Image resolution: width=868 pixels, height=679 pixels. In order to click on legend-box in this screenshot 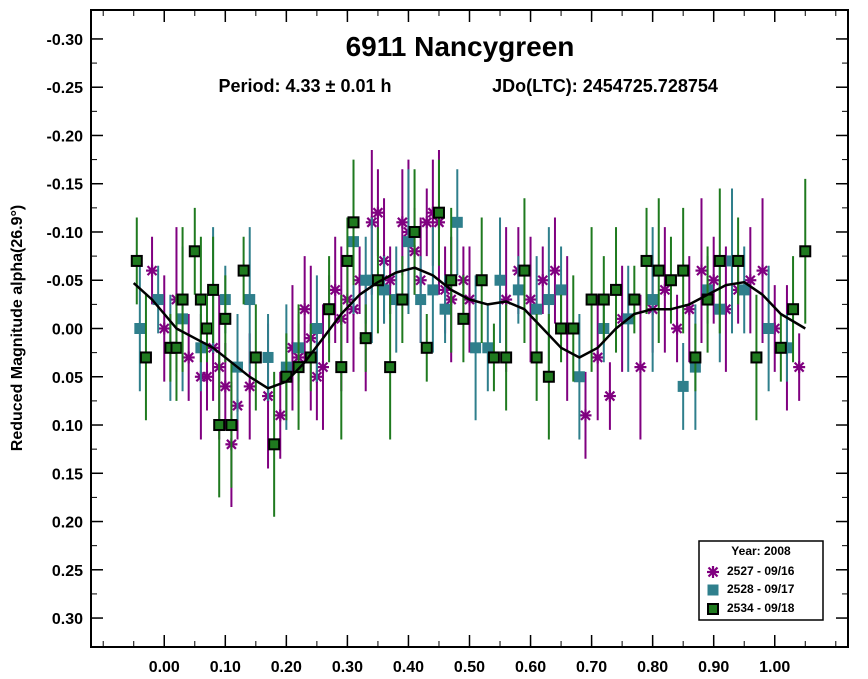, I will do `click(761, 580)`.